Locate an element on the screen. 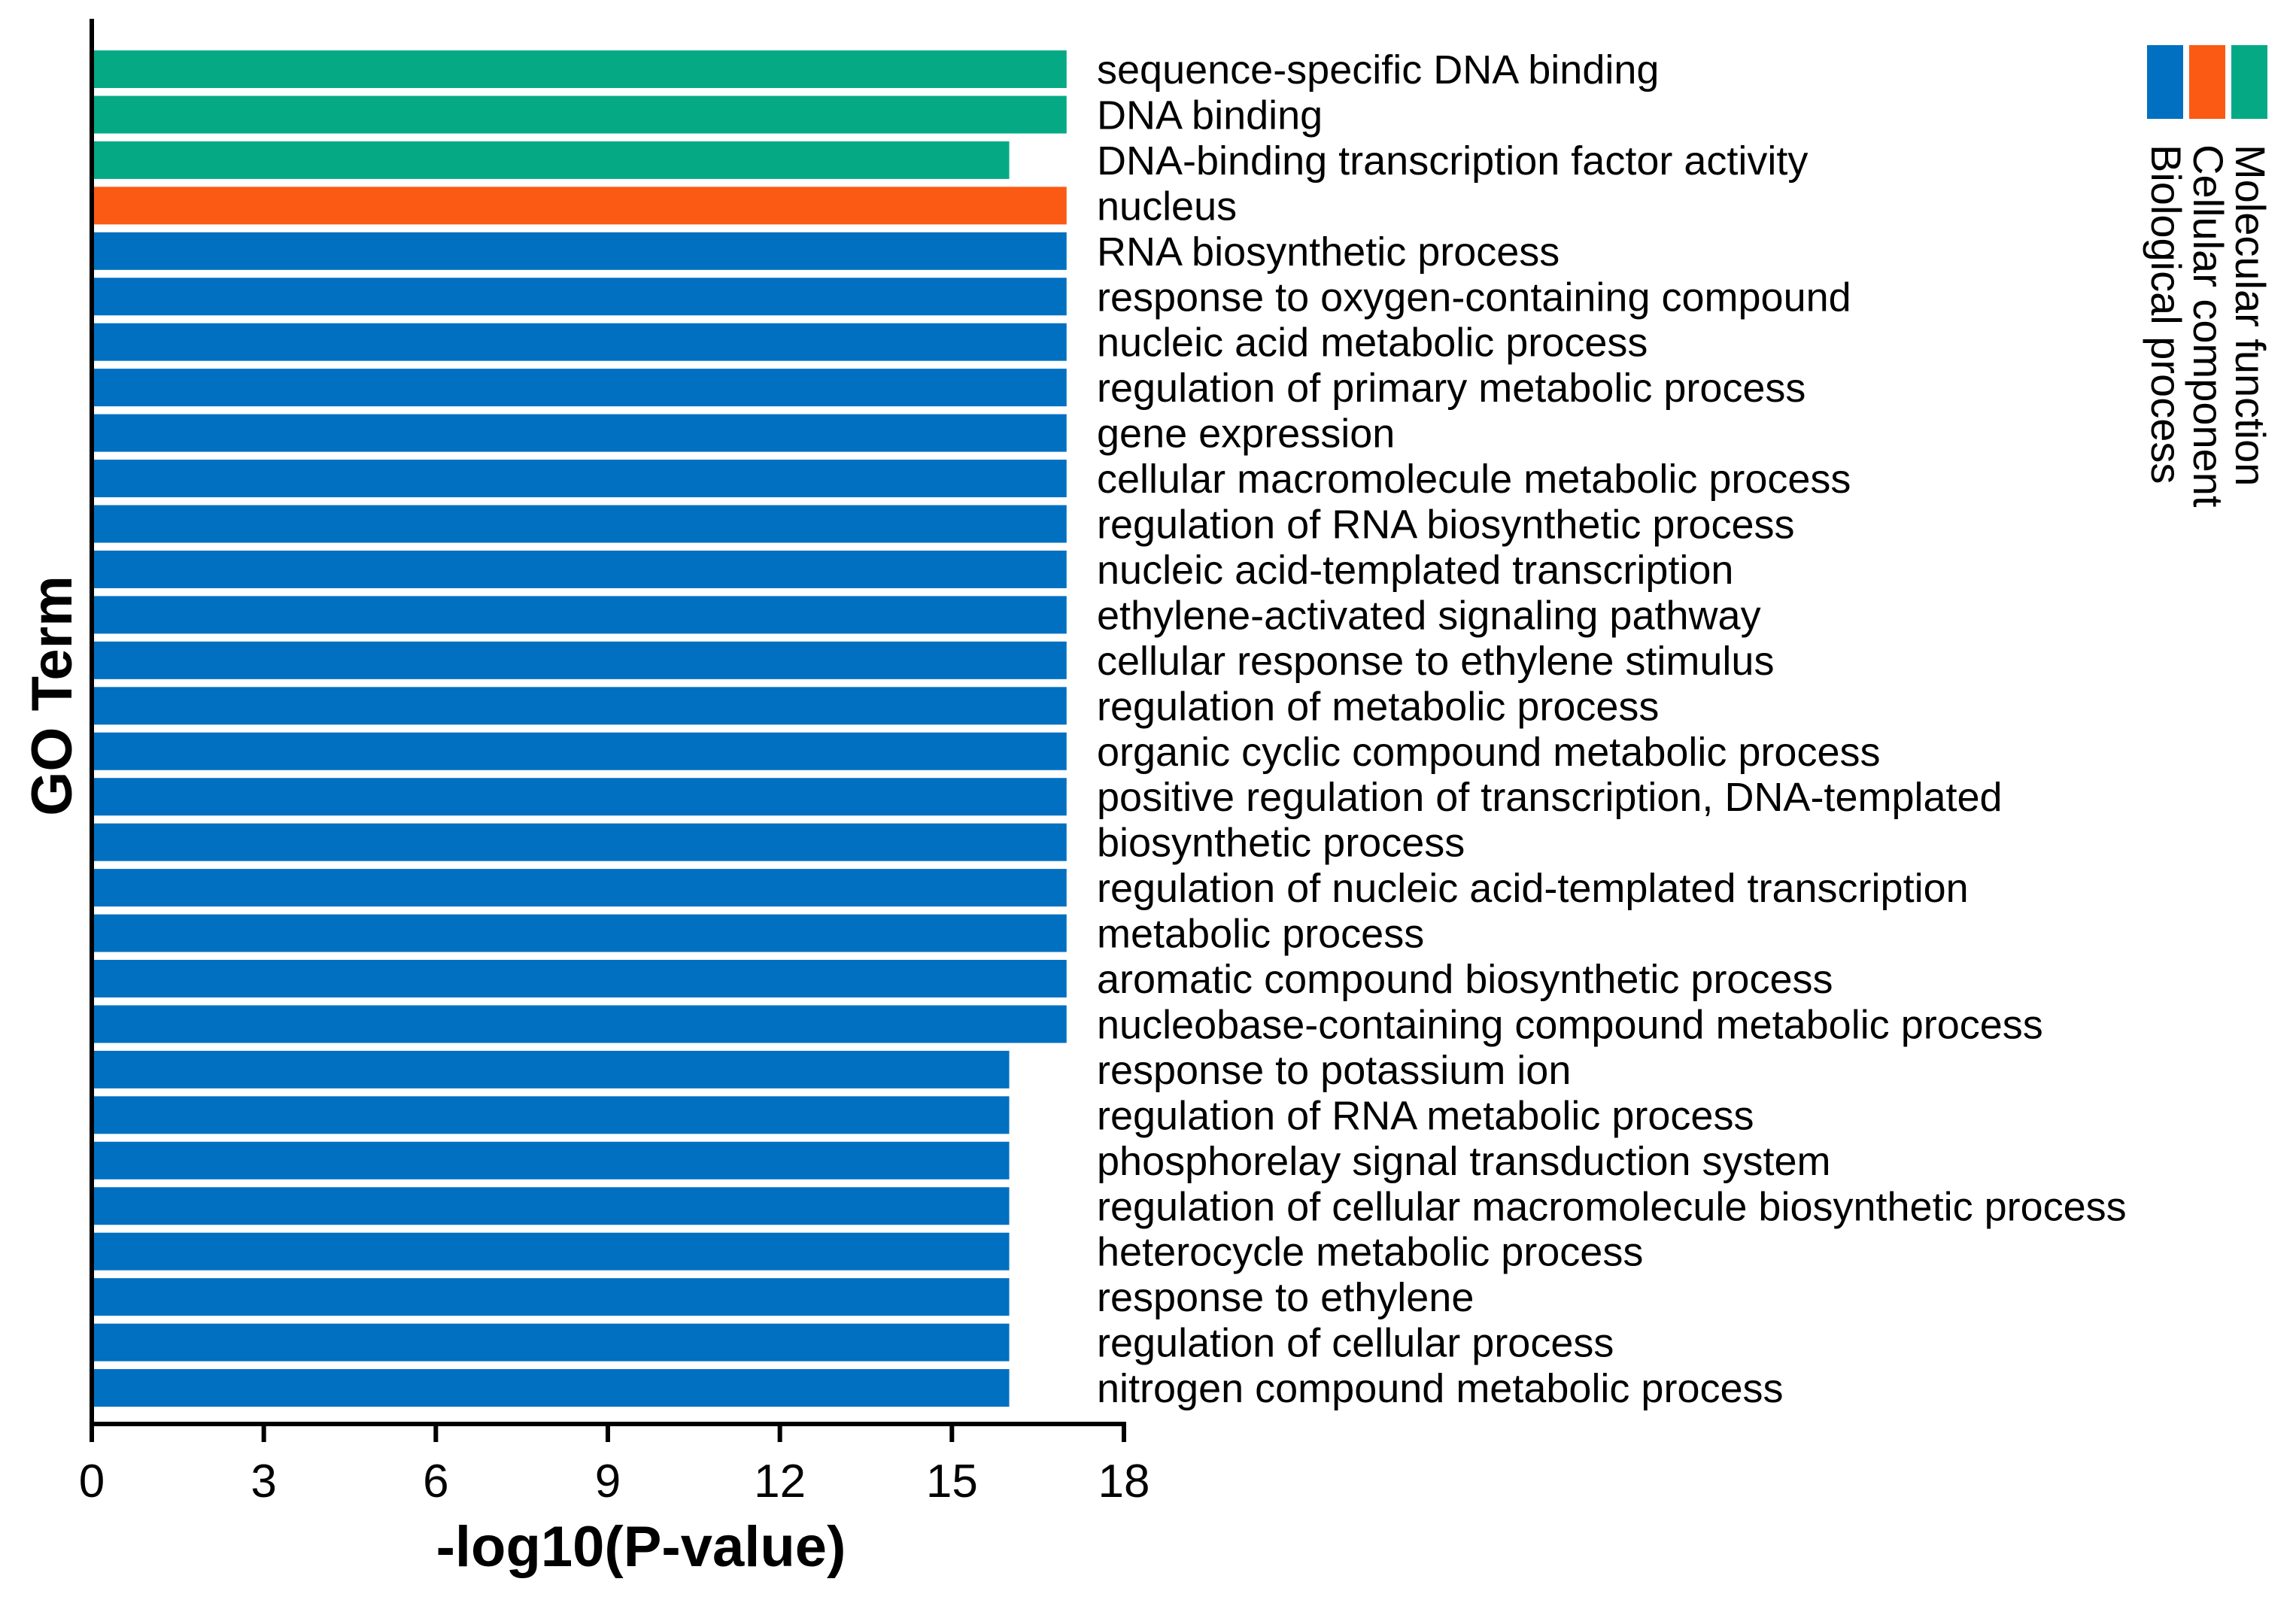  term-label-metabolic-process: metabolic process is located at coordinates (1261, 934).